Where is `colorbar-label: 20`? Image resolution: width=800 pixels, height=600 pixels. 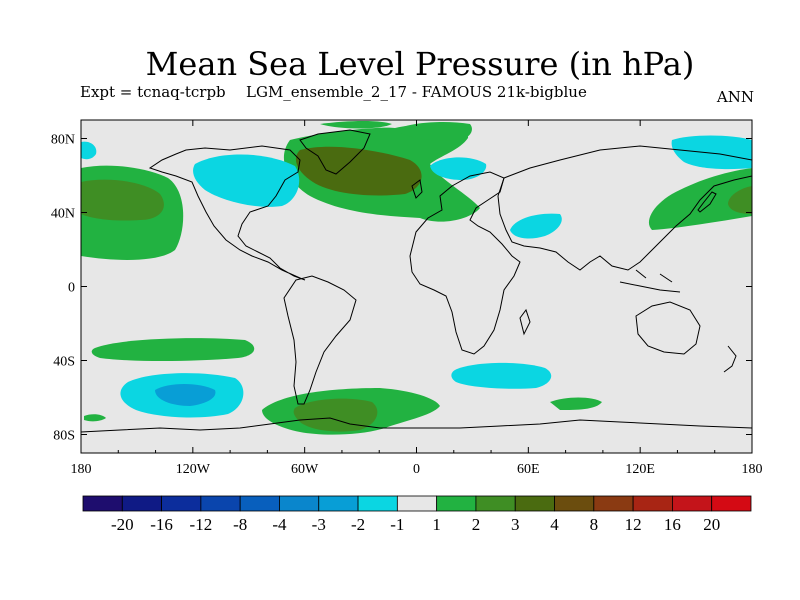 colorbar-label: 20 is located at coordinates (711, 524).